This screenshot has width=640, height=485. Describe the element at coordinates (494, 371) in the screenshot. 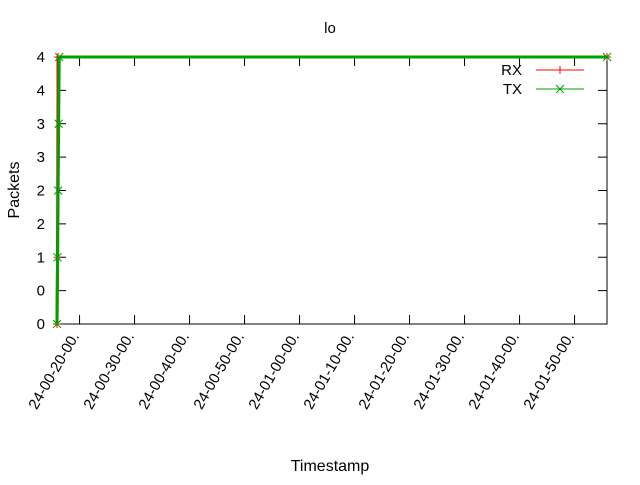

I see `x-tick-label: 24-01-40-00.` at that location.